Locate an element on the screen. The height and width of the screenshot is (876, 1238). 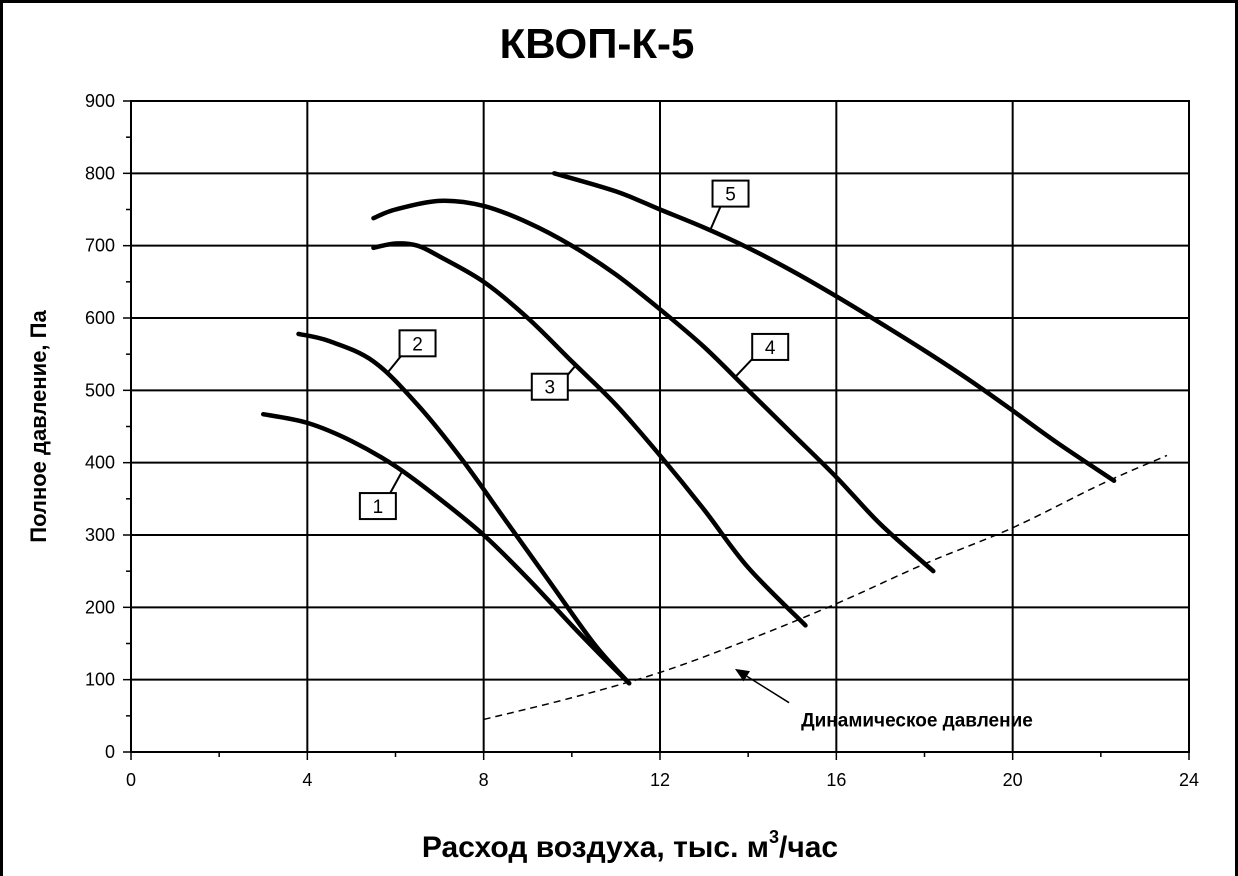
curve-label-2: 2 is located at coordinates (417, 344).